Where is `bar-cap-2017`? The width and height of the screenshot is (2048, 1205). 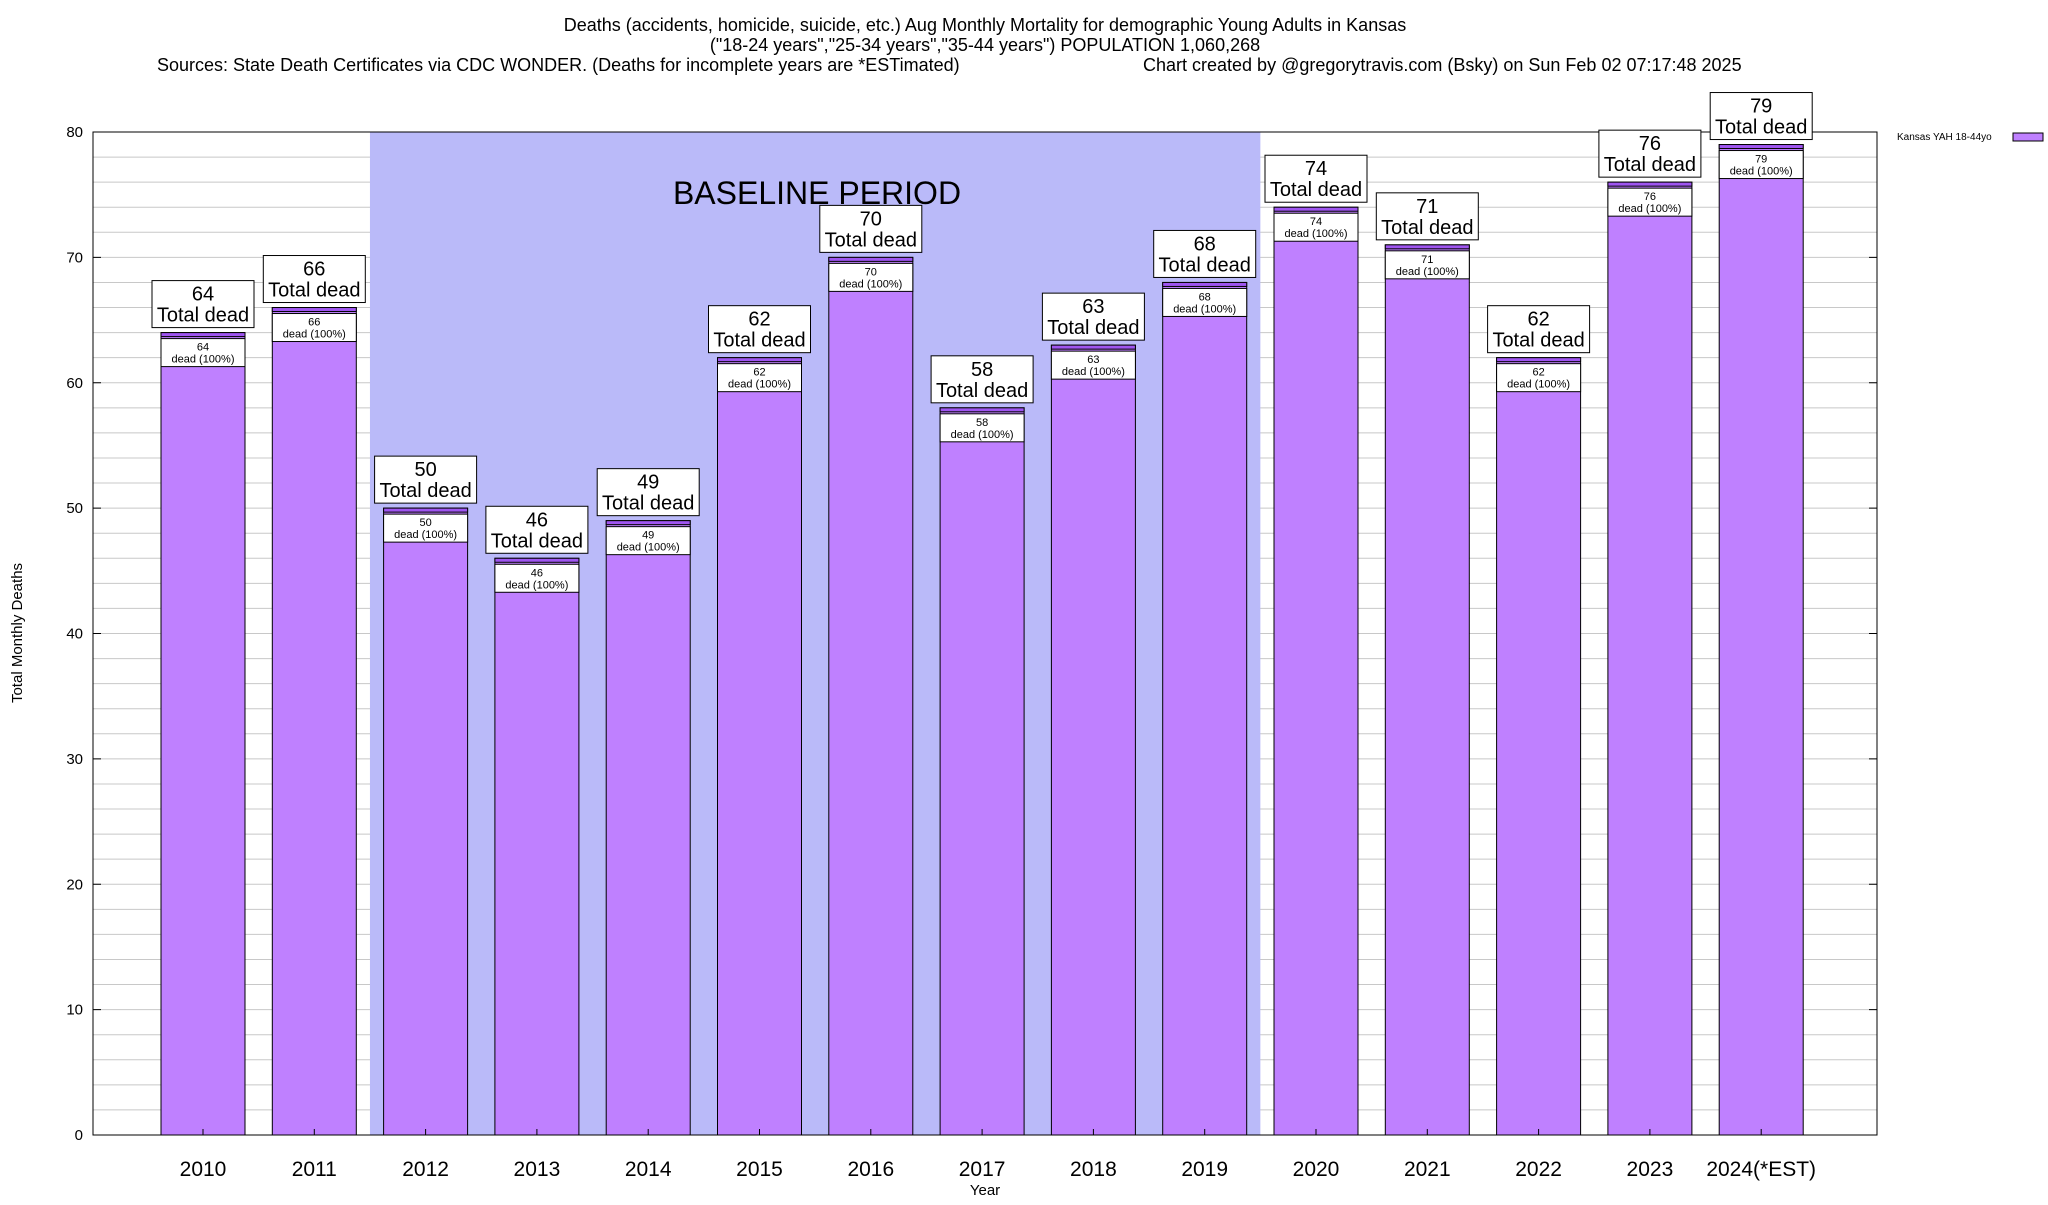 bar-cap-2017 is located at coordinates (982, 410).